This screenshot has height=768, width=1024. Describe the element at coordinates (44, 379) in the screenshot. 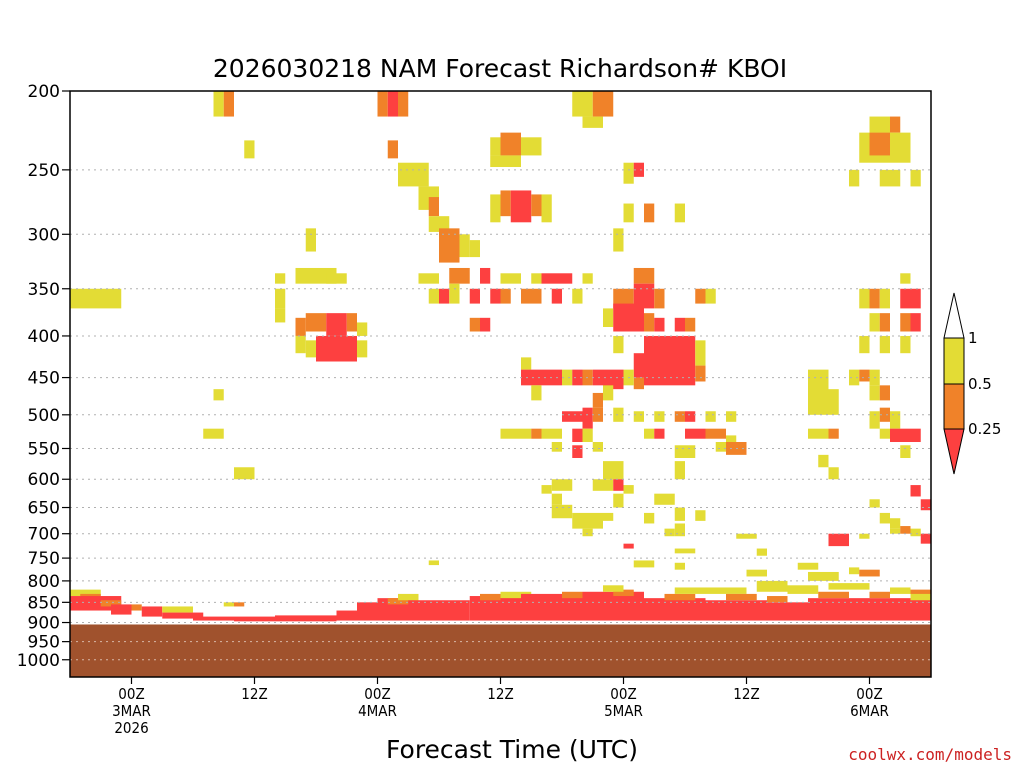

I see `y-tick-label: 450` at that location.